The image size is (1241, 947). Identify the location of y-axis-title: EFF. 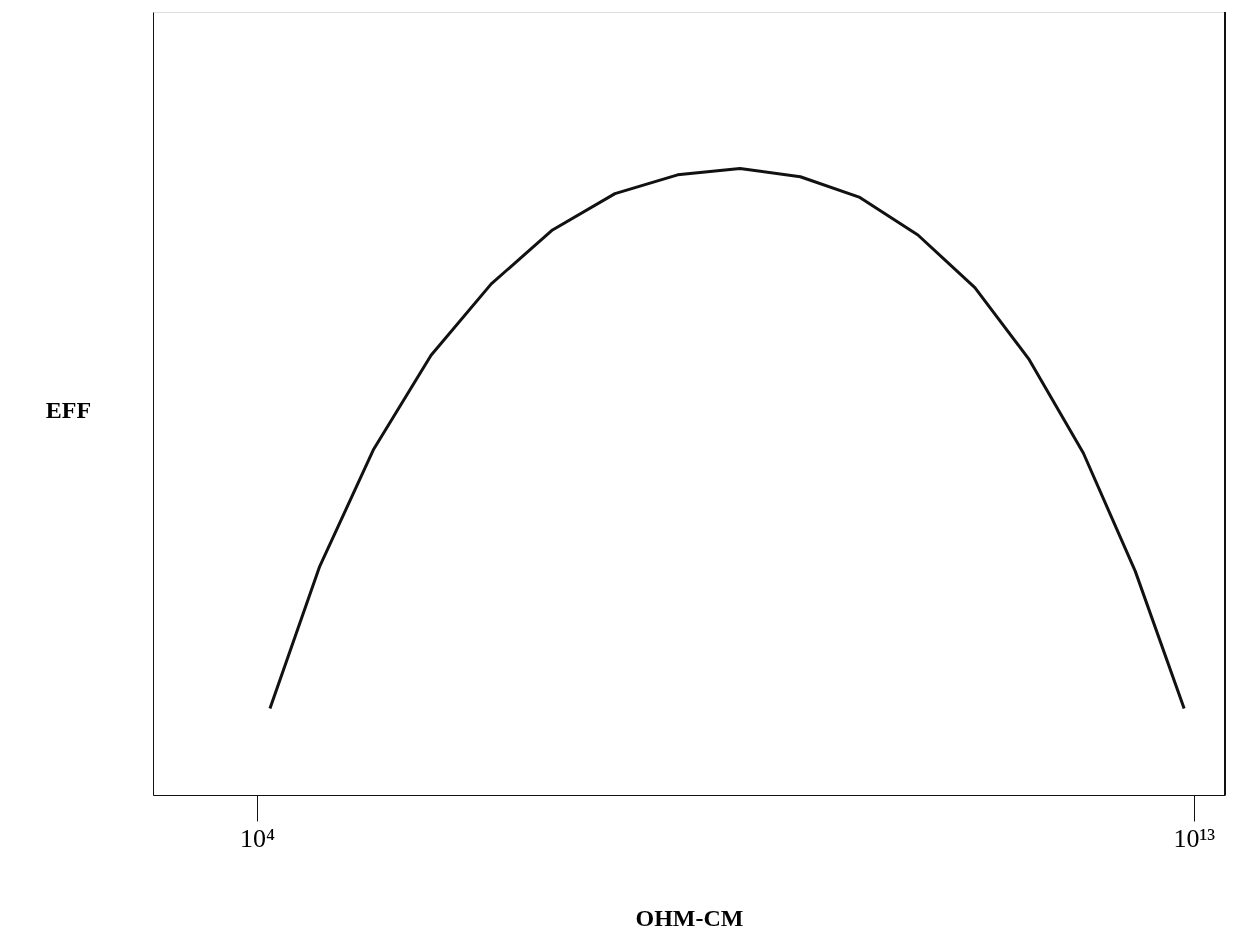
(68, 409).